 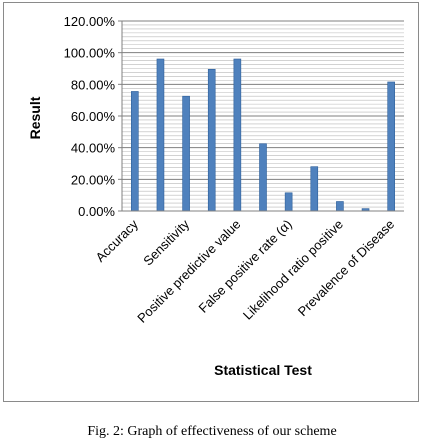 I want to click on y-tick-label: 0.00%, so click(x=96, y=211).